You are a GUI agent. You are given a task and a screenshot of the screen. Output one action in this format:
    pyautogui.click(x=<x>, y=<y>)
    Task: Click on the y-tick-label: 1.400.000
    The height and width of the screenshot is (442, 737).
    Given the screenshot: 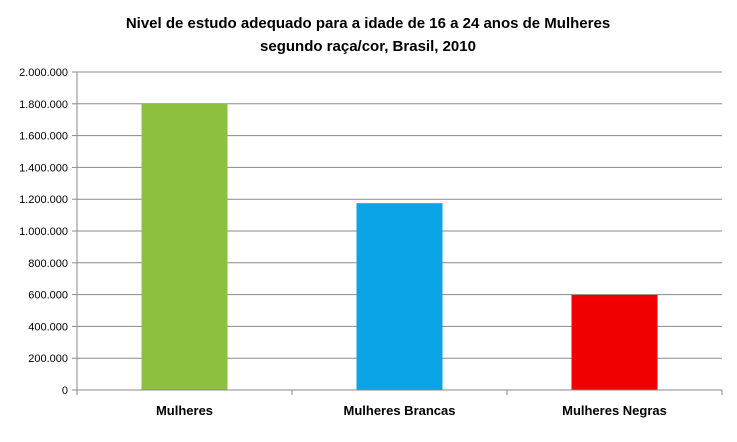 What is the action you would take?
    pyautogui.click(x=43, y=168)
    